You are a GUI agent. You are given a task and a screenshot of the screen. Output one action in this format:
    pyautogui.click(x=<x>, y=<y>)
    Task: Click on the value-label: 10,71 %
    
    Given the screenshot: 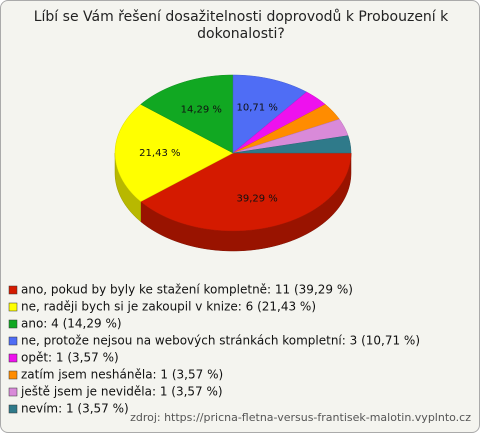 What is the action you would take?
    pyautogui.click(x=257, y=107)
    